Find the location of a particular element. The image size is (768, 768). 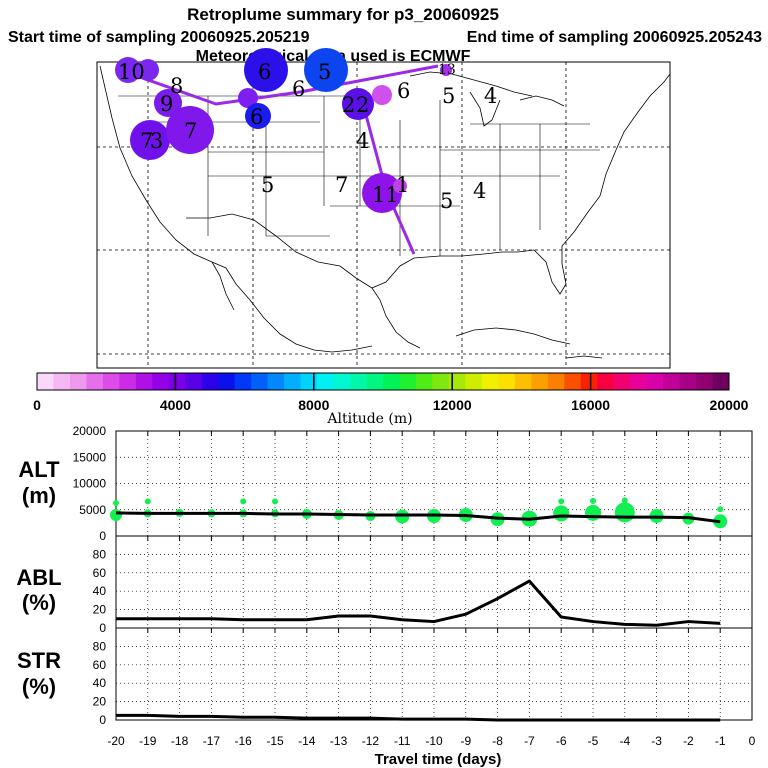

plume-label-6d: 6 is located at coordinates (403, 91).